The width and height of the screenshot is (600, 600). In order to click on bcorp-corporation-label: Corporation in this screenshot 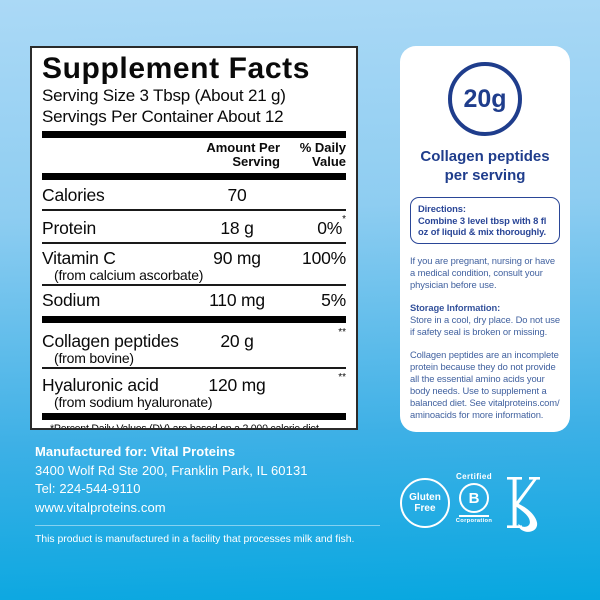, I will do `click(474, 521)`.